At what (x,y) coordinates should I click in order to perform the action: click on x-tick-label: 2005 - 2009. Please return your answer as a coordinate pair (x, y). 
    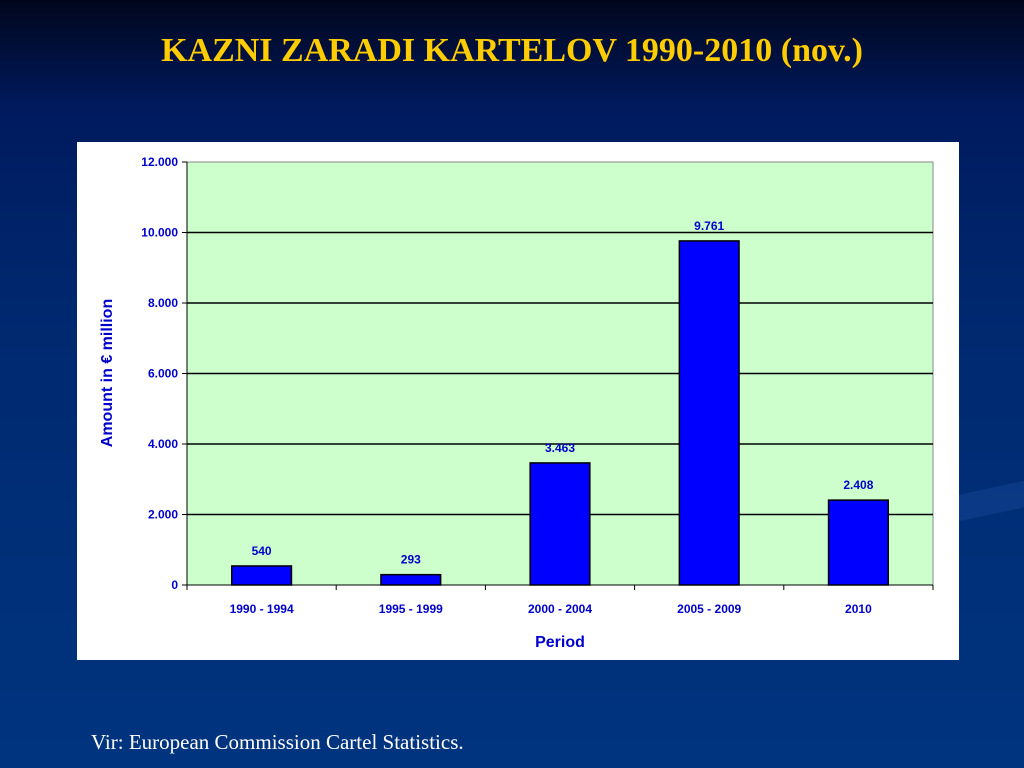
    Looking at the image, I should click on (709, 609).